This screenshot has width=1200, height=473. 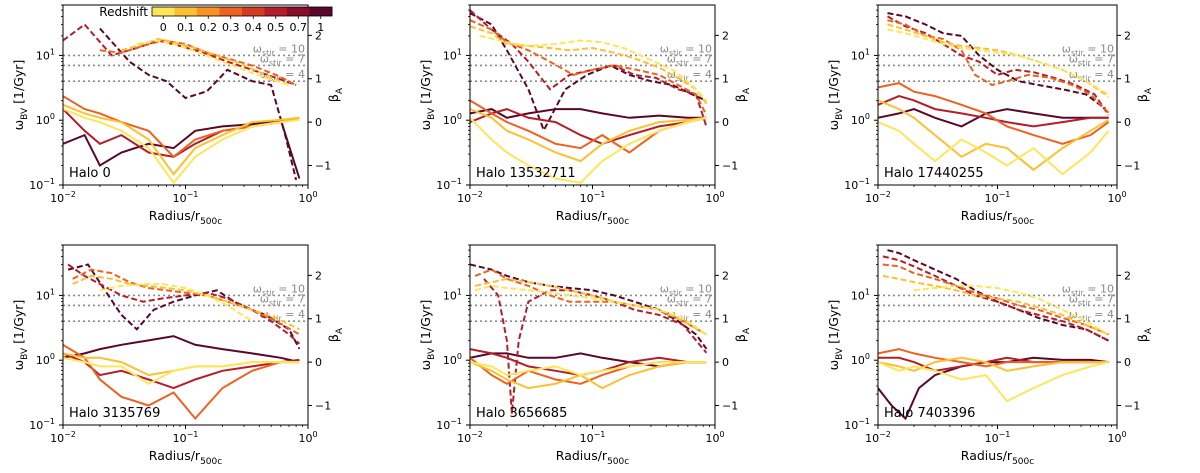 I want to click on halo-label: Halo 3656685, so click(x=521, y=413).